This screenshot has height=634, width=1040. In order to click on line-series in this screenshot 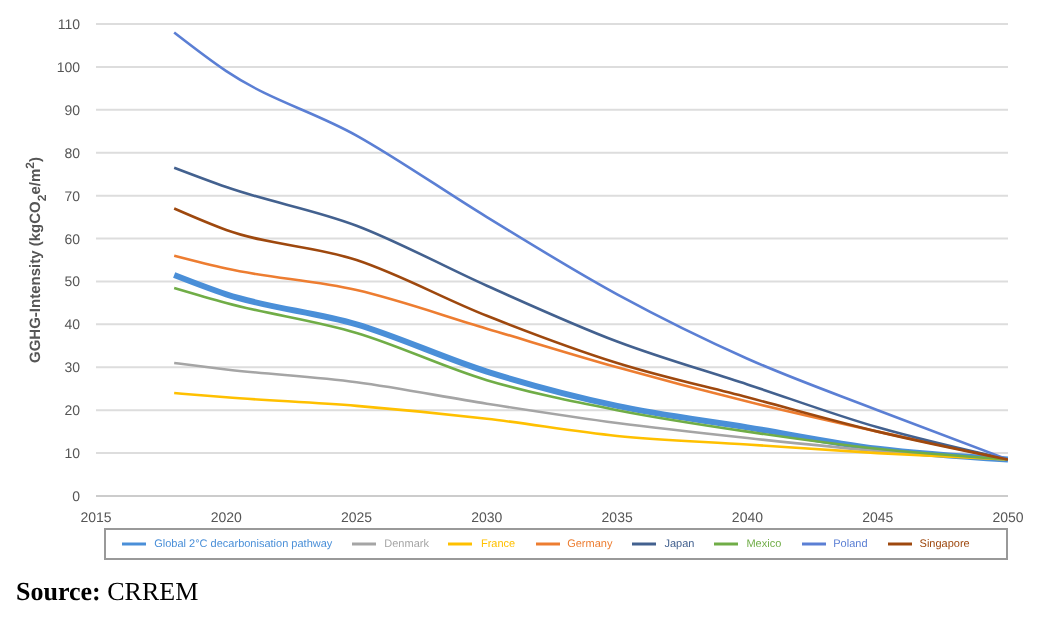, I will do `click(590, 426)`.